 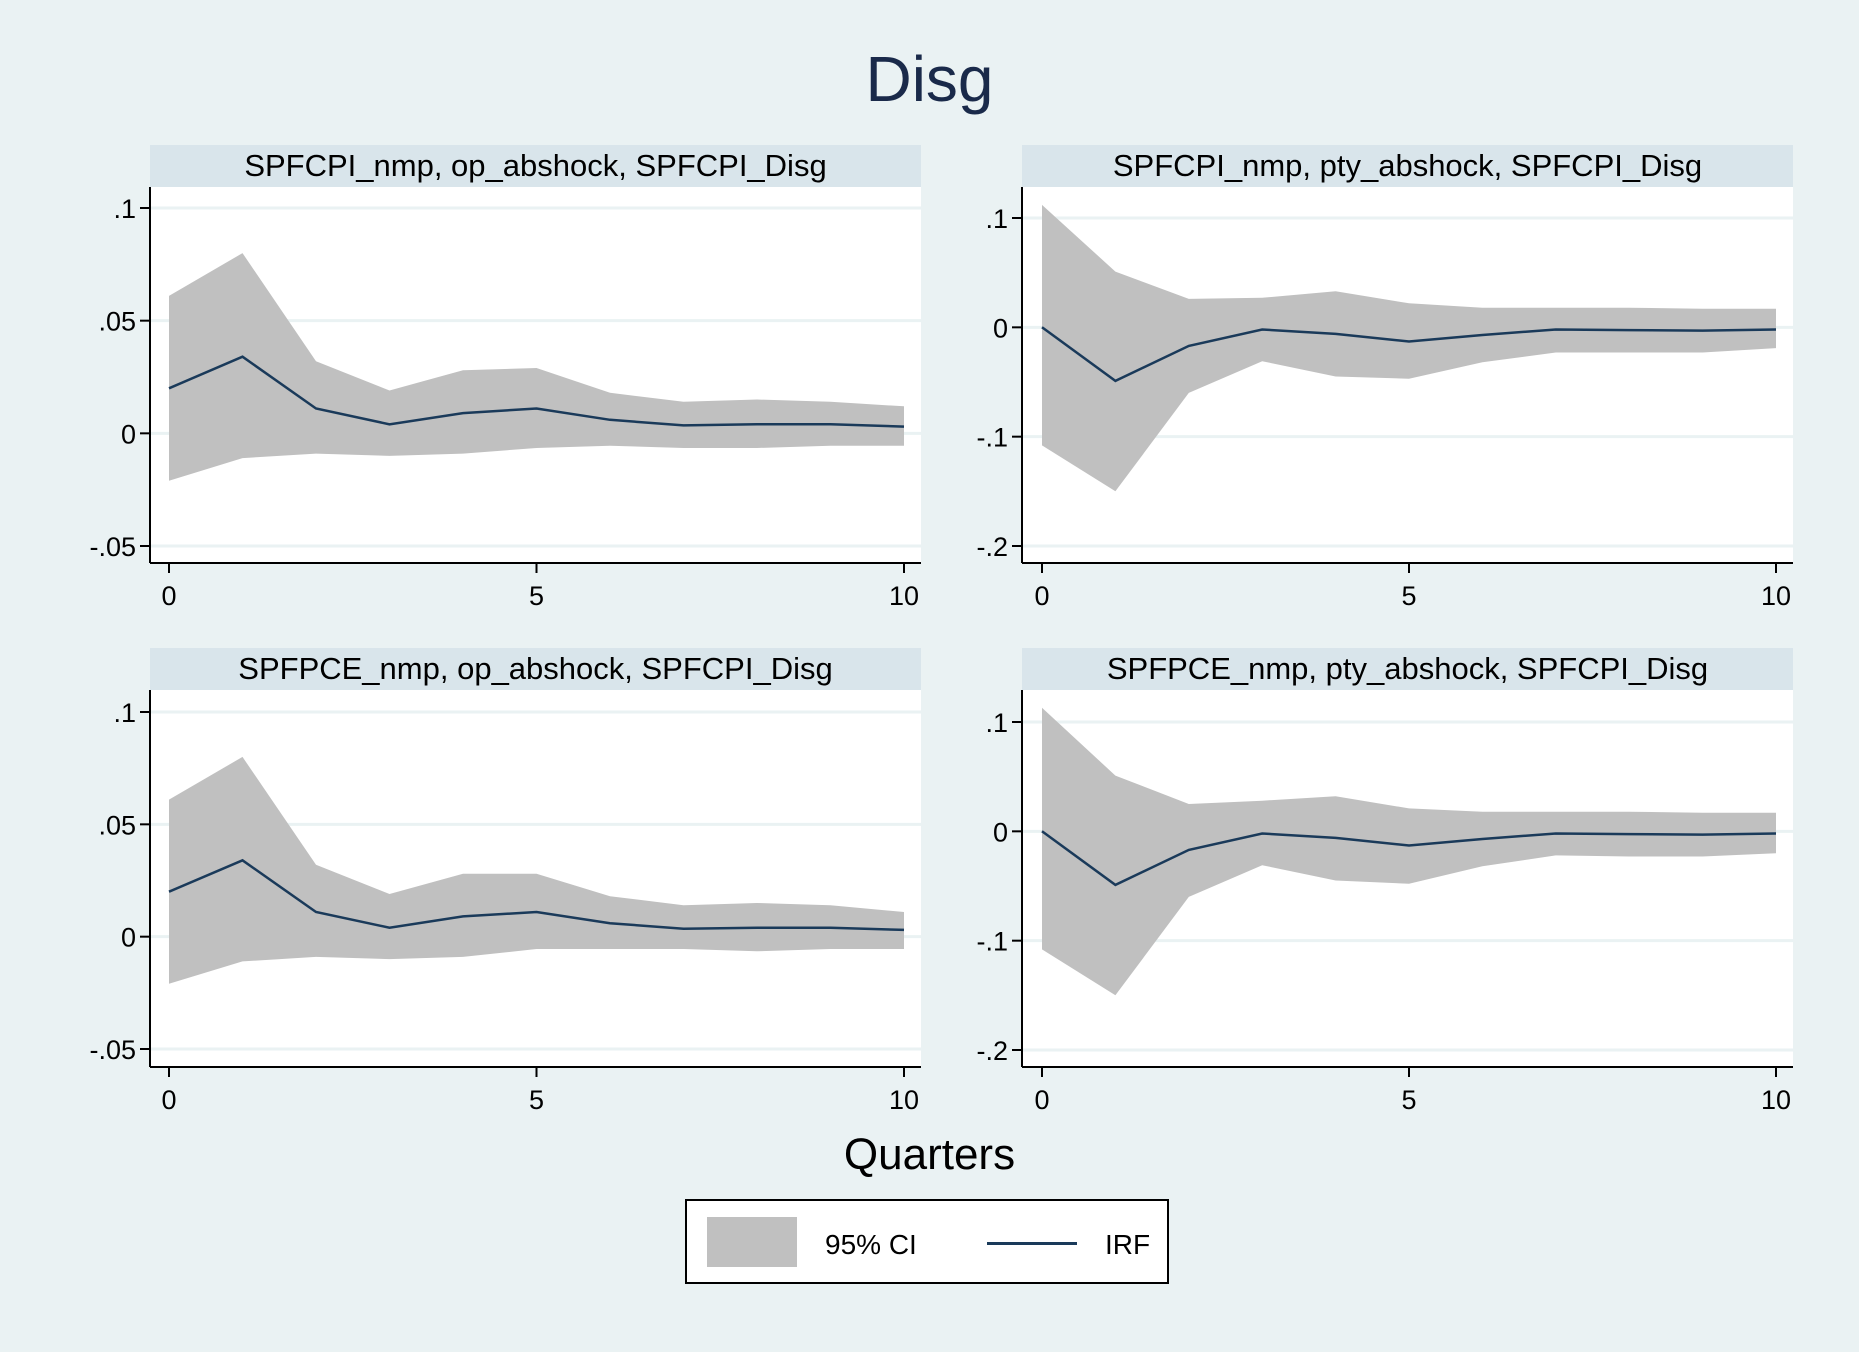 What do you see at coordinates (536, 596) in the screenshot?
I see `panel-1-x-tick-label-1: 5` at bounding box center [536, 596].